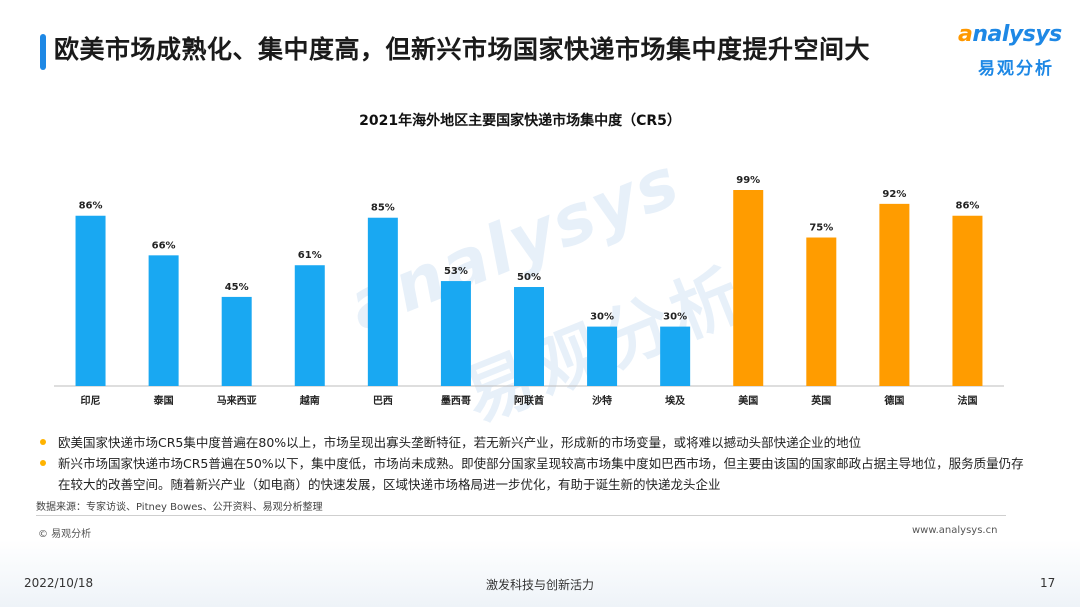 The height and width of the screenshot is (607, 1080). I want to click on bar-value-label: 99%, so click(748, 180).